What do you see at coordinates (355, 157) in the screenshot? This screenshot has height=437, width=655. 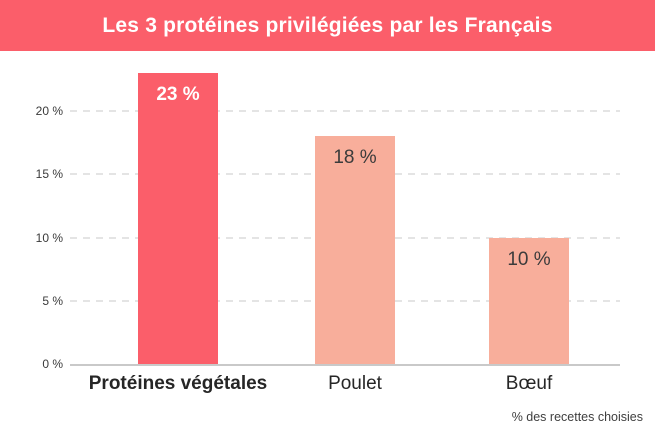 I see `bar-value-label: 18 %` at bounding box center [355, 157].